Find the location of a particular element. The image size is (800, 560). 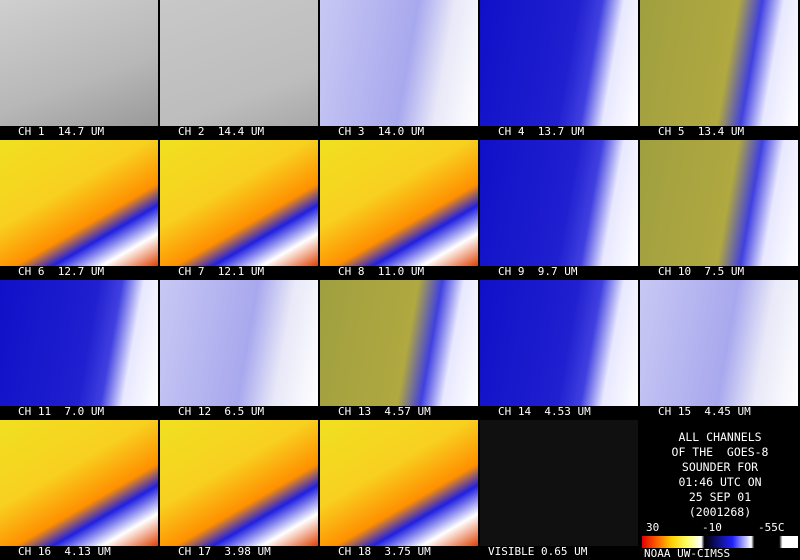

channel-label: CH 4 13.7 UM is located at coordinates (541, 131).